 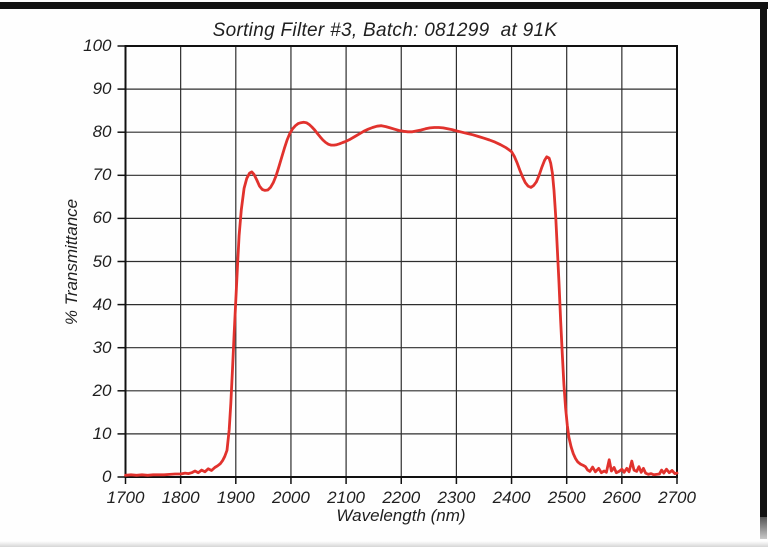 What do you see at coordinates (401, 515) in the screenshot?
I see `x-axis-label: Wavelength (nm)` at bounding box center [401, 515].